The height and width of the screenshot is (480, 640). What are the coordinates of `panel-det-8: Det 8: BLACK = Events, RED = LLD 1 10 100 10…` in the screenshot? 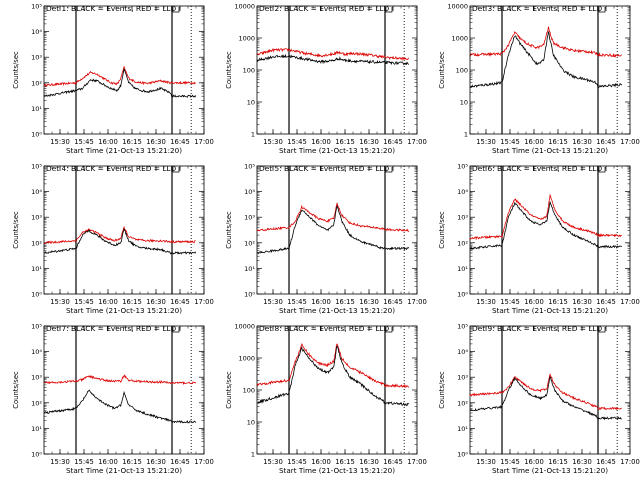 It's located at (326, 399).